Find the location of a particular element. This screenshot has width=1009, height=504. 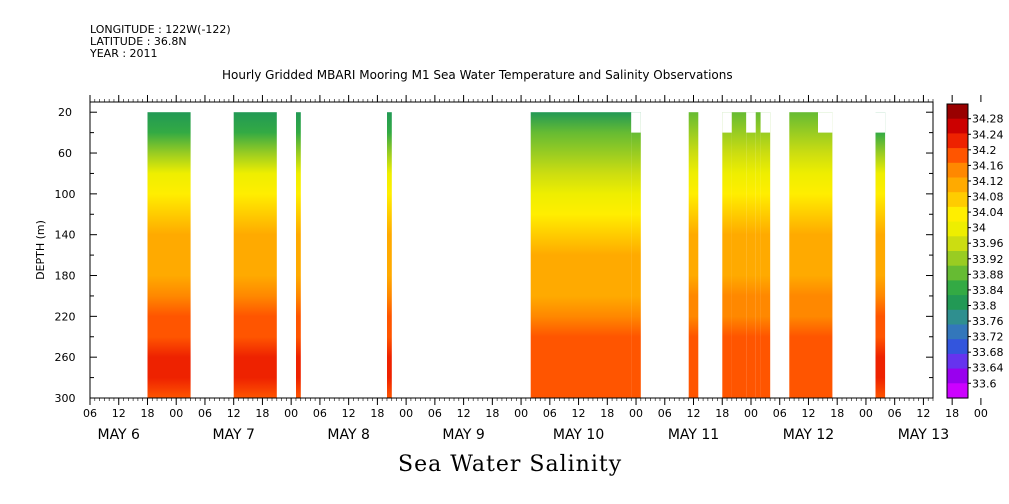

y-tick-label: 300 is located at coordinates (65, 398).